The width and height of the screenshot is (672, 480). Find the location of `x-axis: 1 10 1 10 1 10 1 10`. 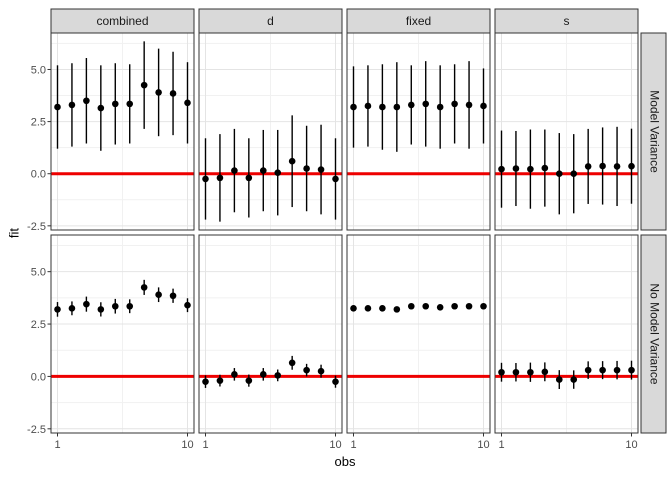

x-axis: 1 10 1 10 1 10 1 10 is located at coordinates (346, 442).